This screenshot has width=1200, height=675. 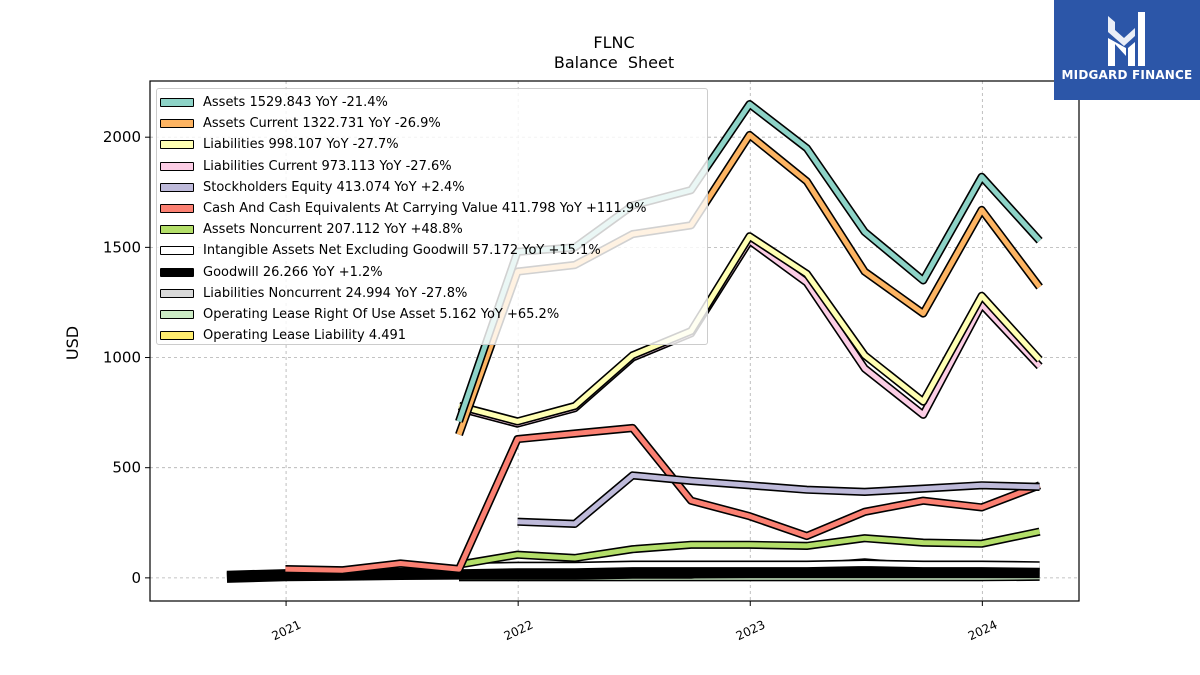 I want to click on legend-item: Liabilities Noncurrent 24.994 YoY -27.8%, so click(x=432, y=293).